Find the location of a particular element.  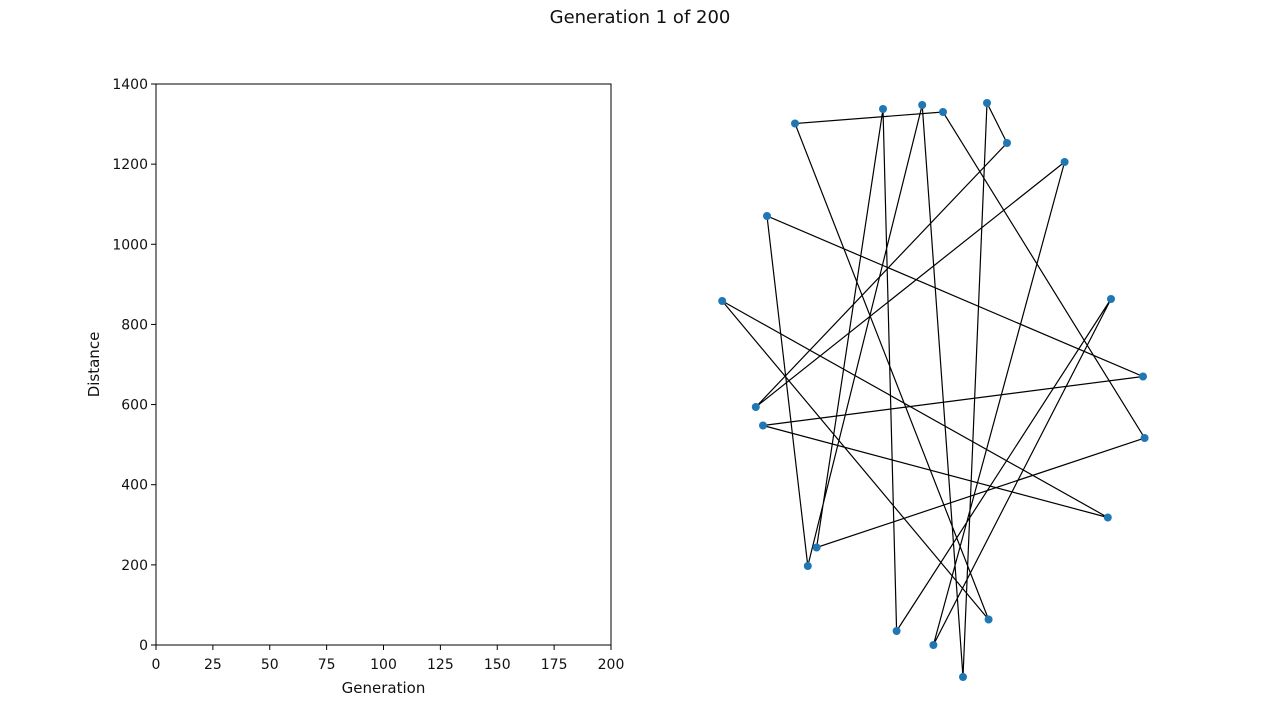

x-tick-label-4: 100 is located at coordinates (383, 665).